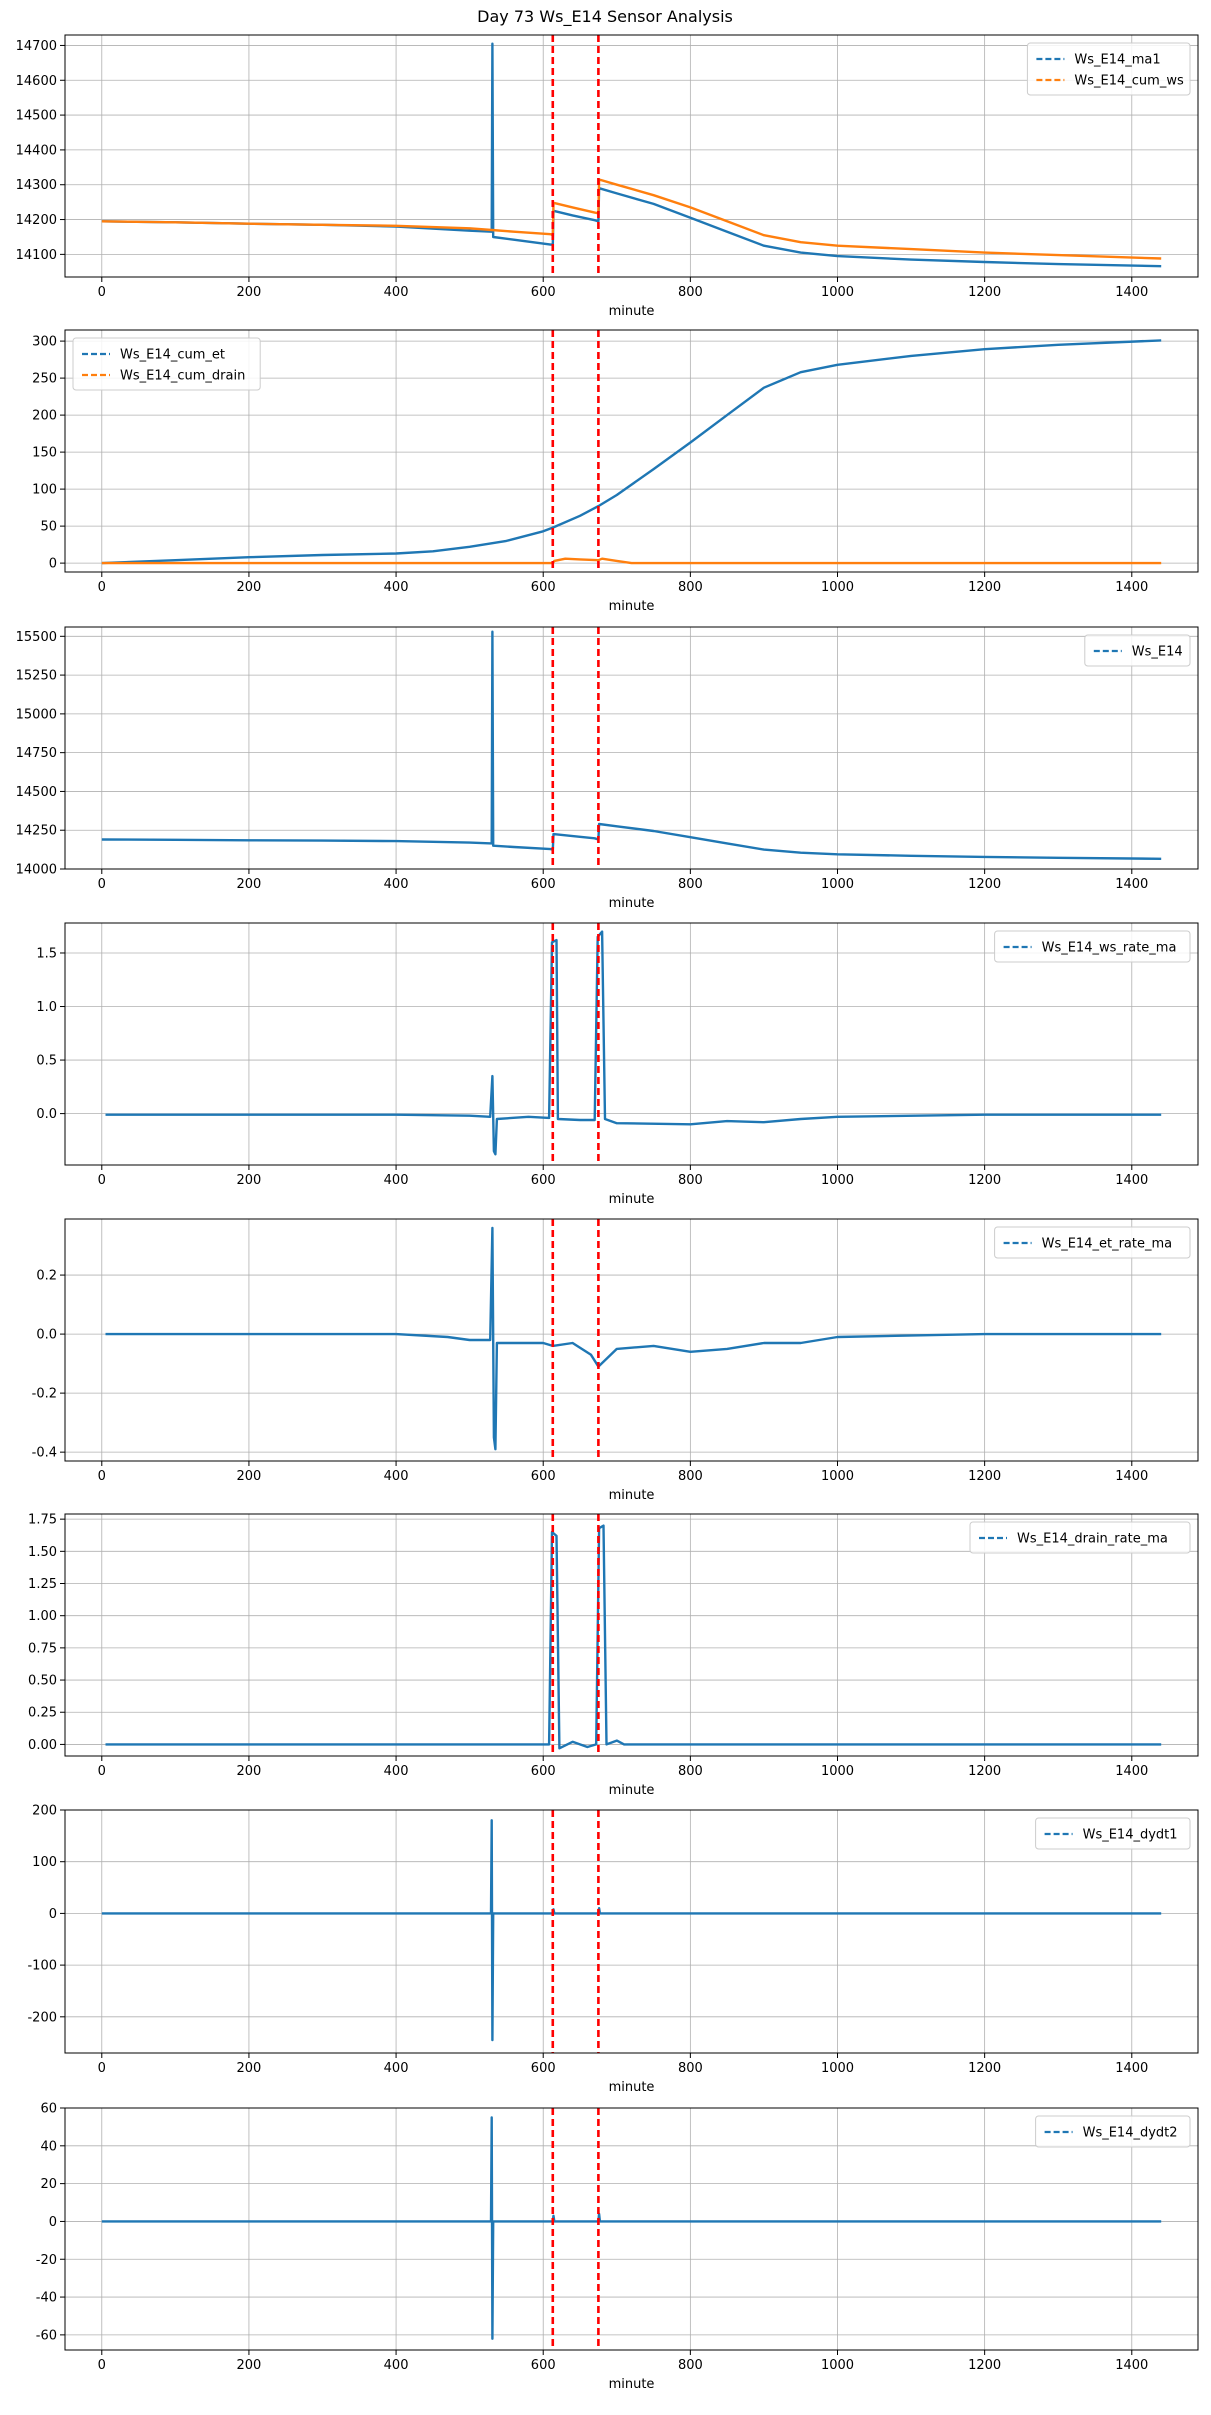  I want to click on legend: Ws_E14_drain_rate_ma, so click(1080, 1537).